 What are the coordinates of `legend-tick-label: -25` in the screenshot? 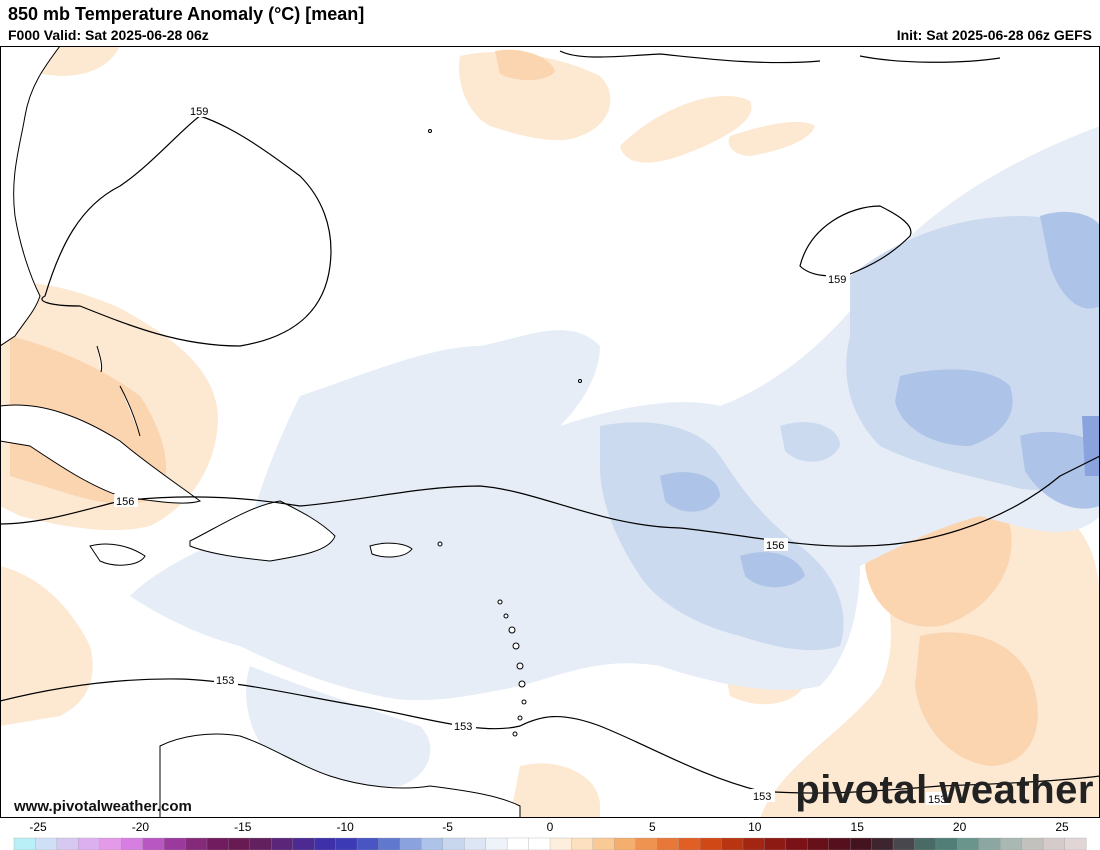 It's located at (38, 827).